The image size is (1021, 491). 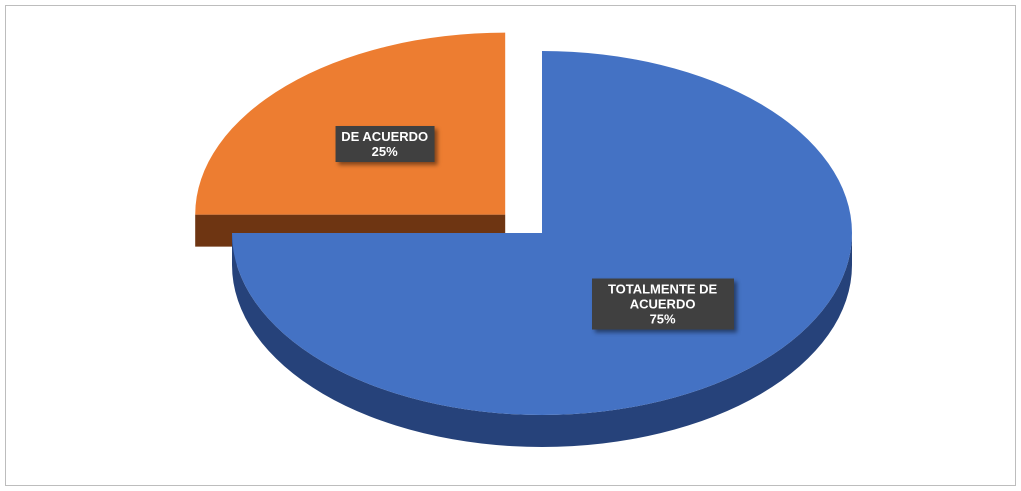 What do you see at coordinates (662, 296) in the screenshot?
I see `label-category: TOTALMENTE DE ACUERDO` at bounding box center [662, 296].